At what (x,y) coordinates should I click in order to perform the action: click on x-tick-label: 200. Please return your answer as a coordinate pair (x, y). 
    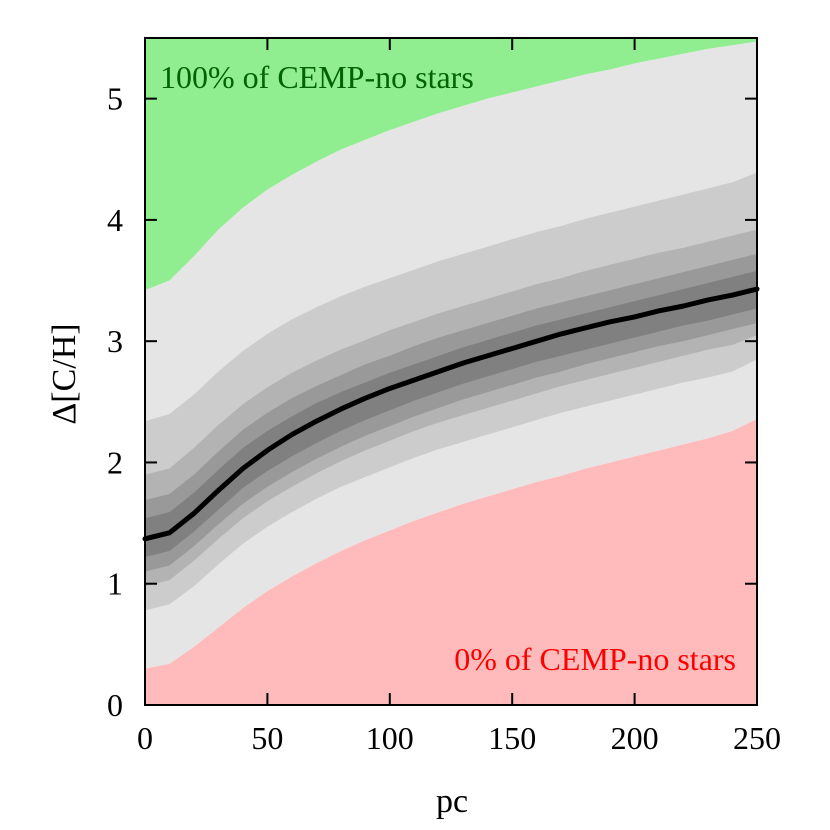
    Looking at the image, I should click on (635, 738).